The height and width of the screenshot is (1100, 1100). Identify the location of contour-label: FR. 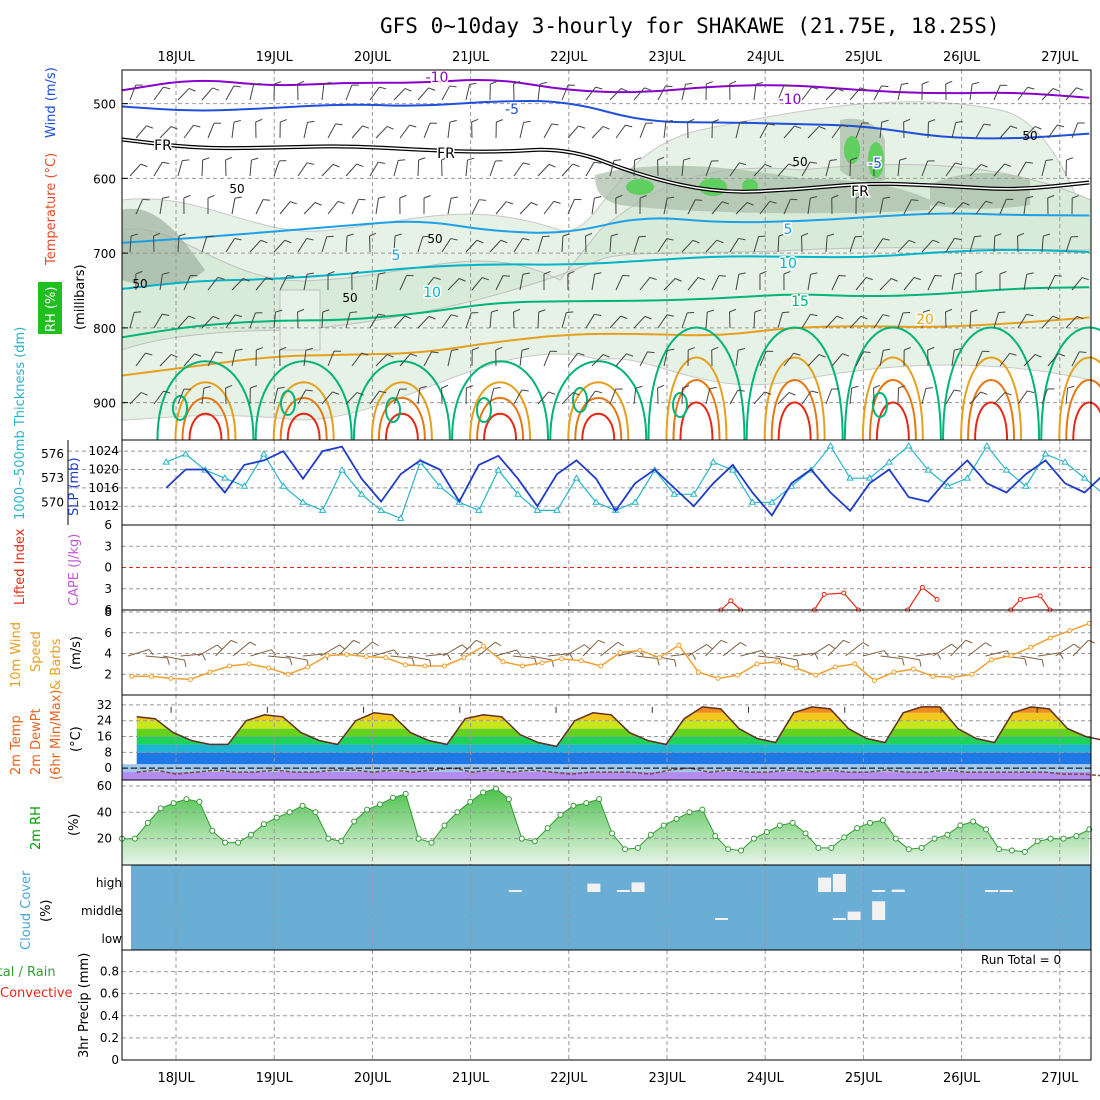
(860, 192).